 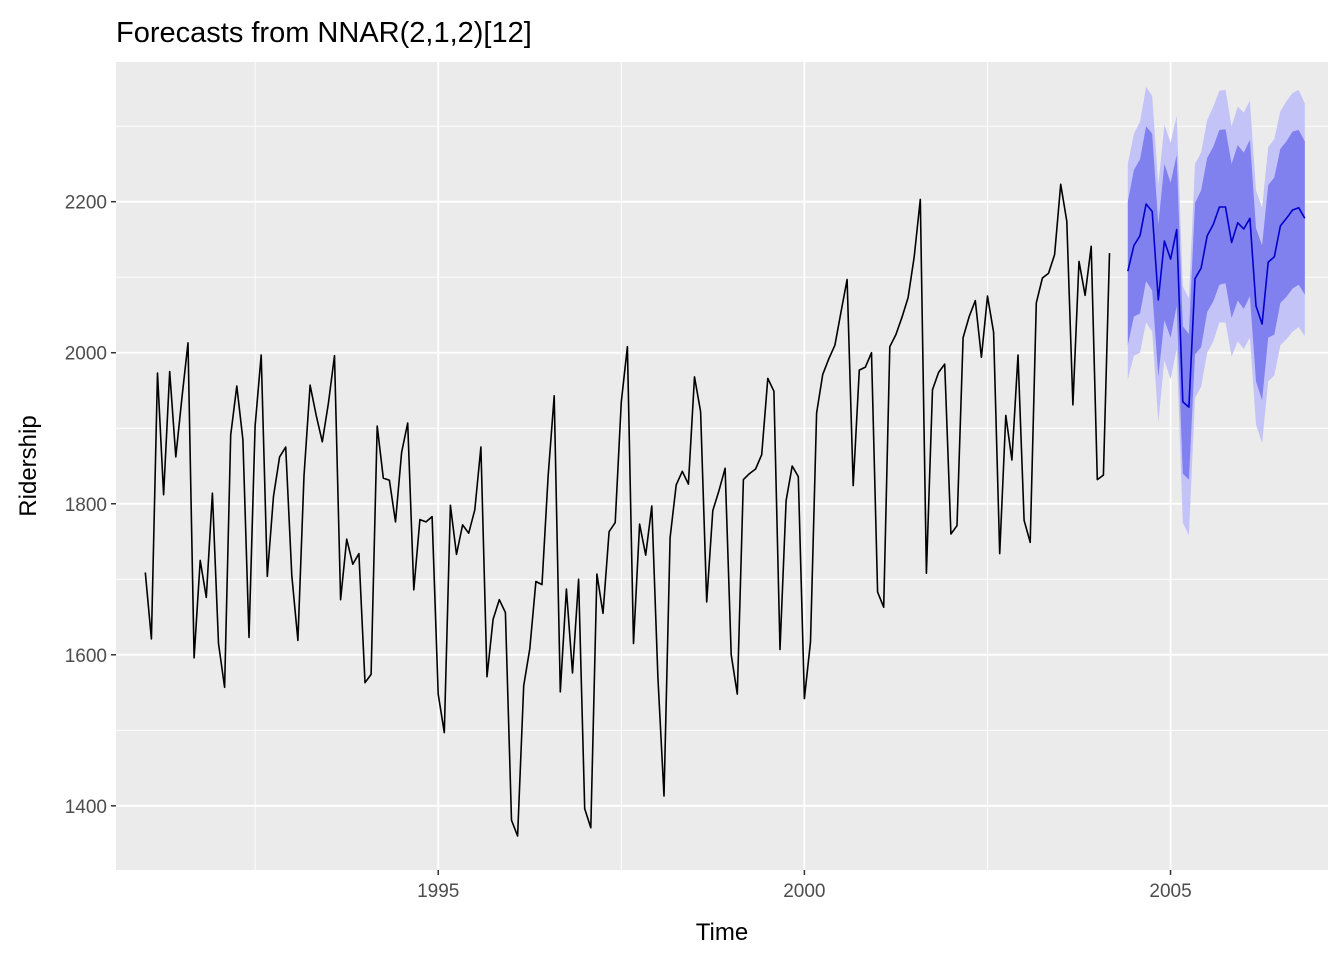 What do you see at coordinates (28, 465) in the screenshot?
I see `y-axis-title: Ridership` at bounding box center [28, 465].